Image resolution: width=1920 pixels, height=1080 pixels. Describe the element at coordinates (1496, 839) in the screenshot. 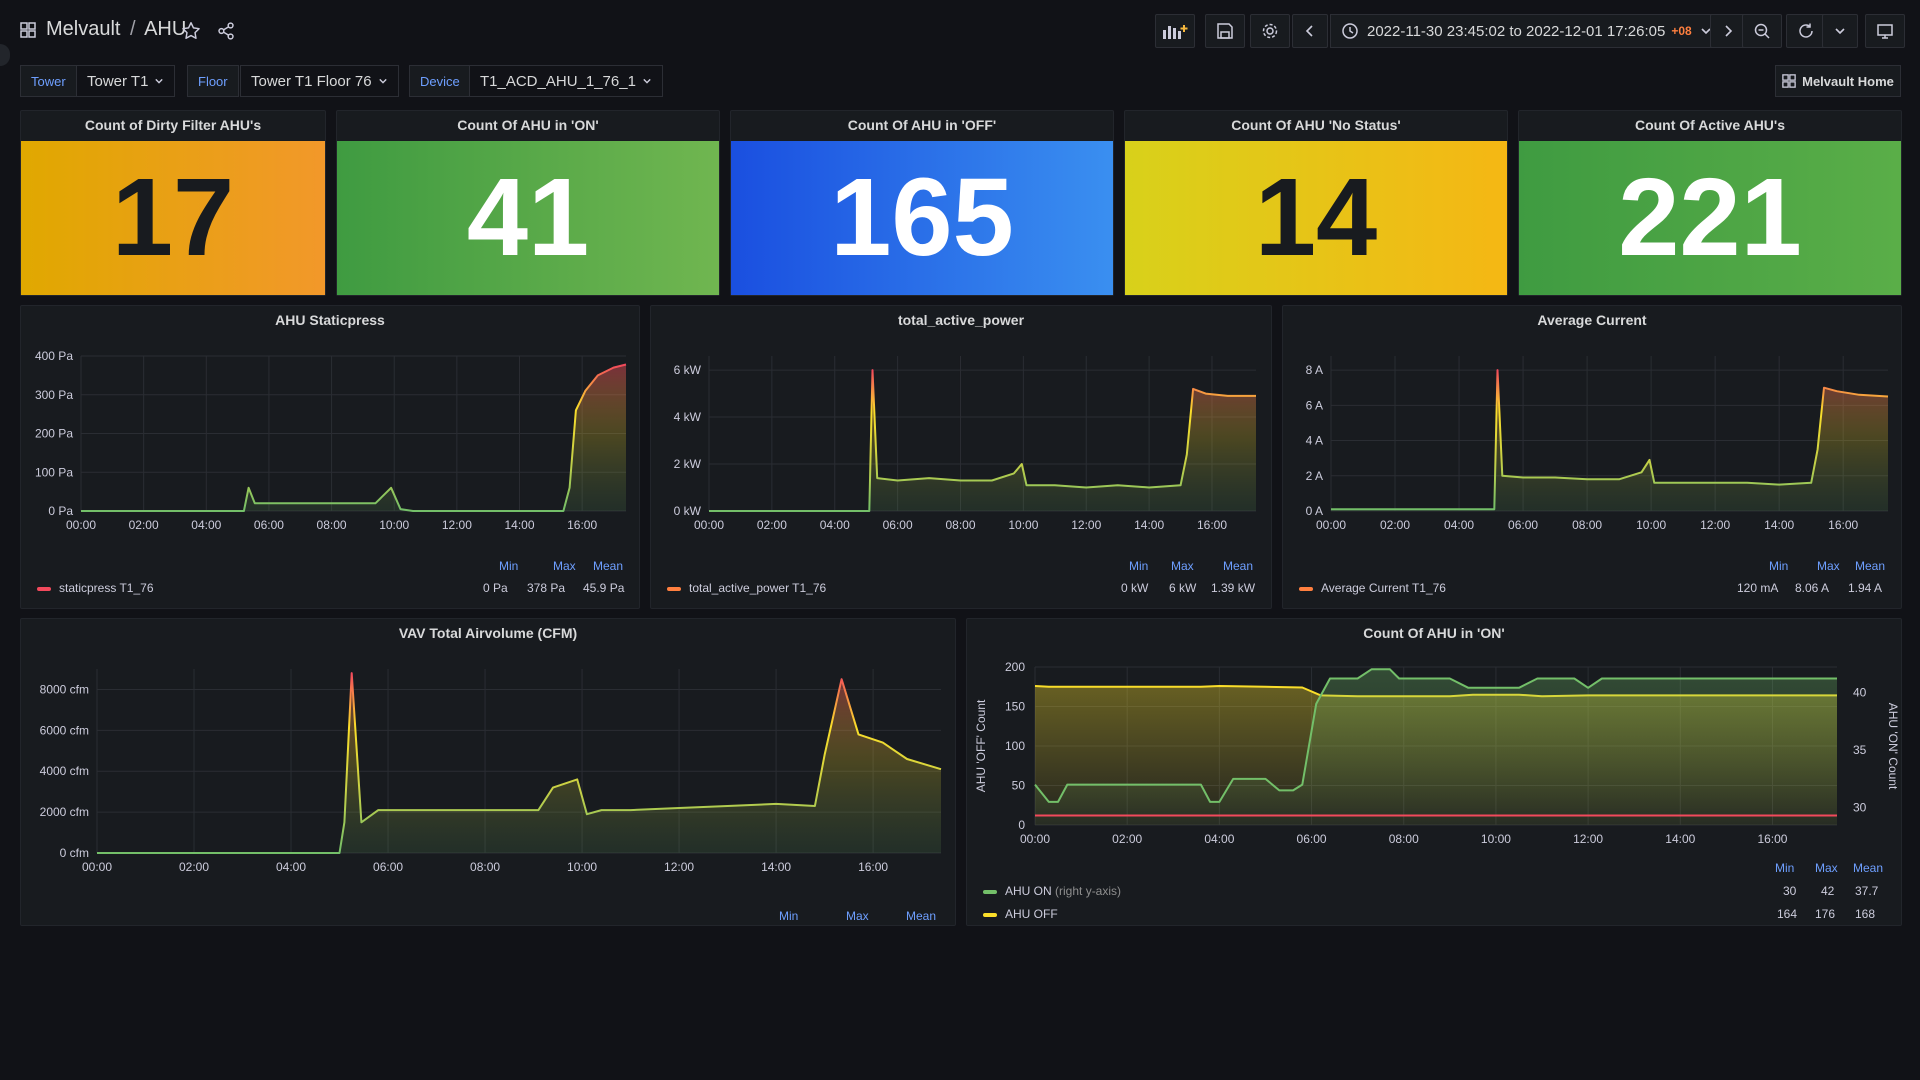

I see `x-tick-label: 10:00` at that location.